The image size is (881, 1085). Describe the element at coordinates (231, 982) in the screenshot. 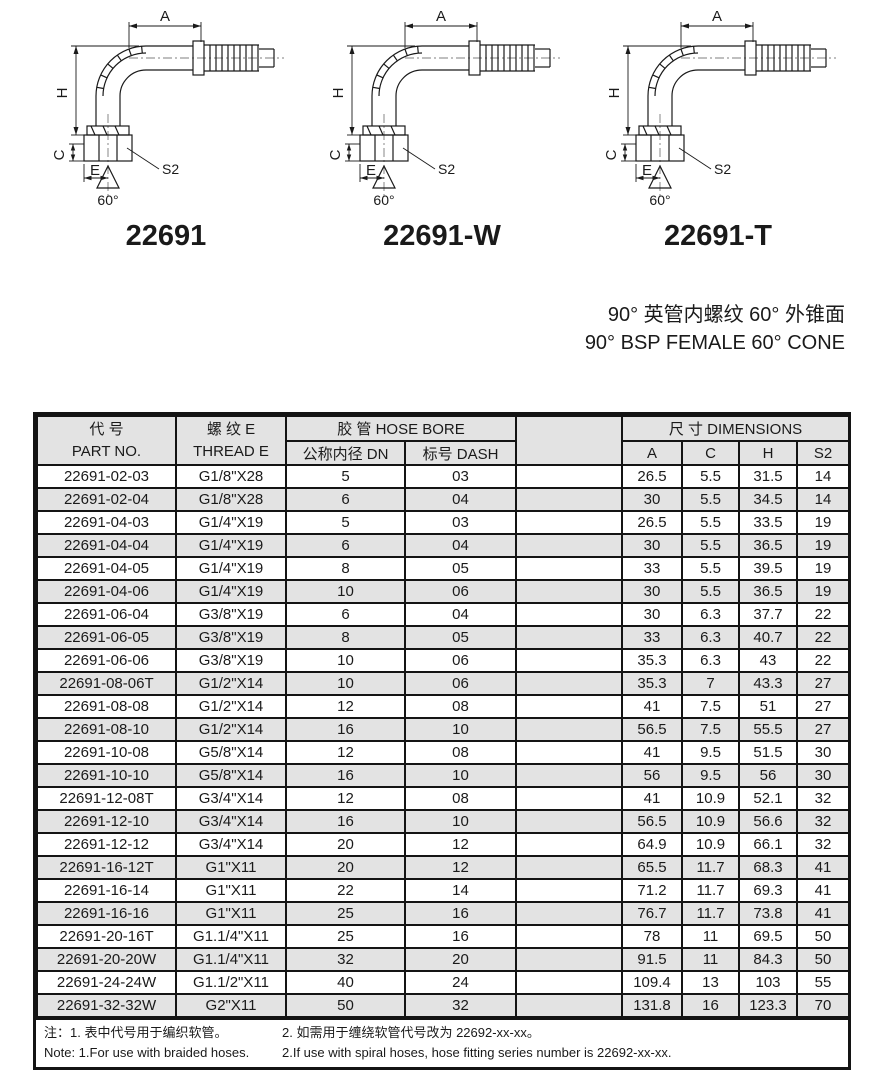

I see `cell-thread: G1.1/2"X11` at that location.